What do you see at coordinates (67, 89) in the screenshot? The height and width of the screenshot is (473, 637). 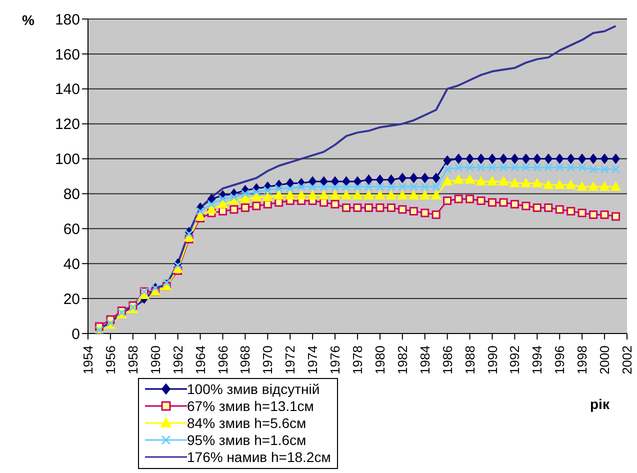 I see `y-tick-label: 140` at bounding box center [67, 89].